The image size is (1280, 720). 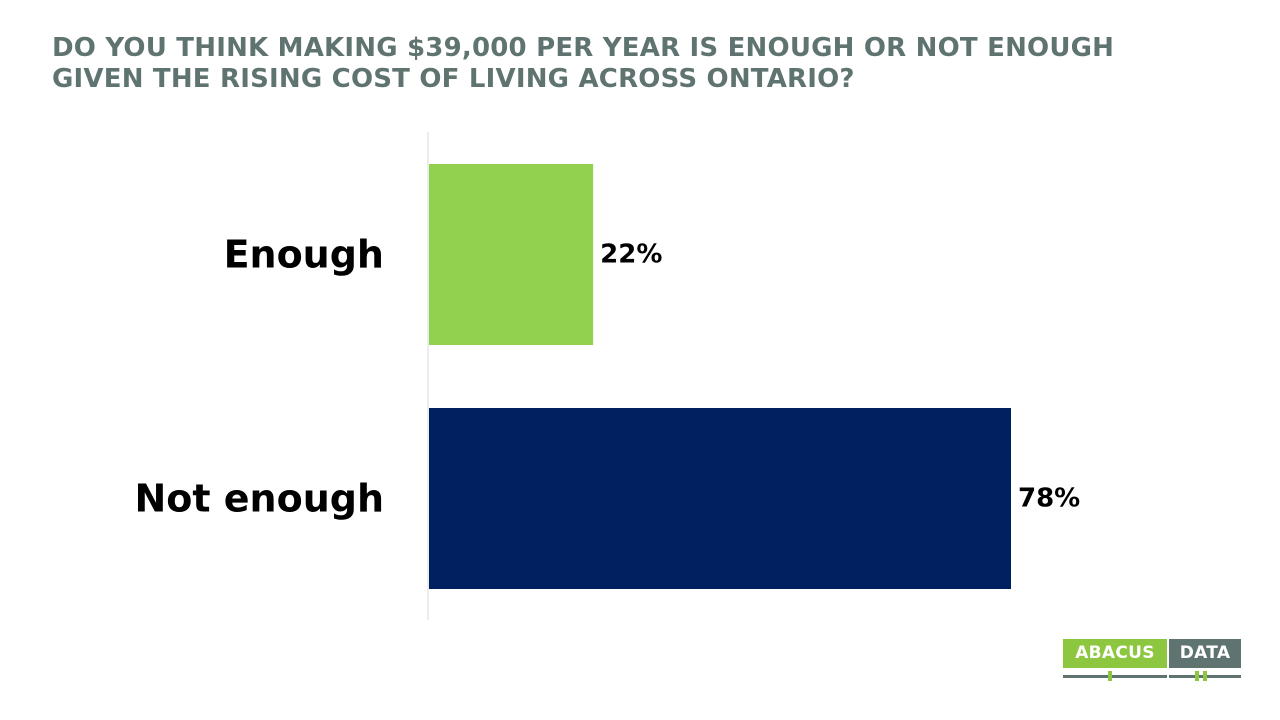 I want to click on logo-abacus-text: ABACUS, so click(x=1115, y=653).